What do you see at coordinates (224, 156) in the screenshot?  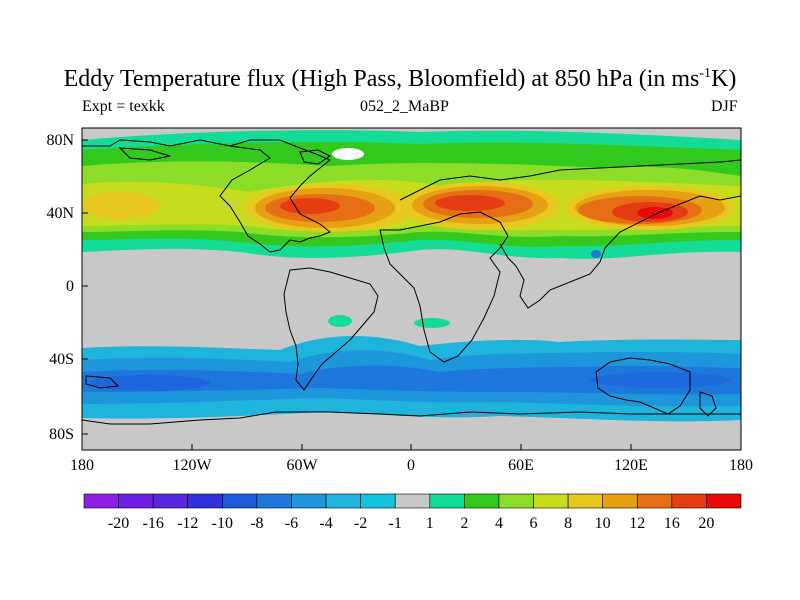 I see `arctic-islands-outline` at bounding box center [224, 156].